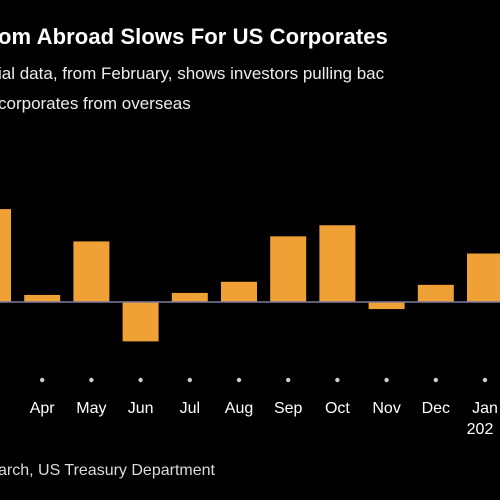 The image size is (500, 500). I want to click on x-axis-year-label: 202, so click(480, 429).